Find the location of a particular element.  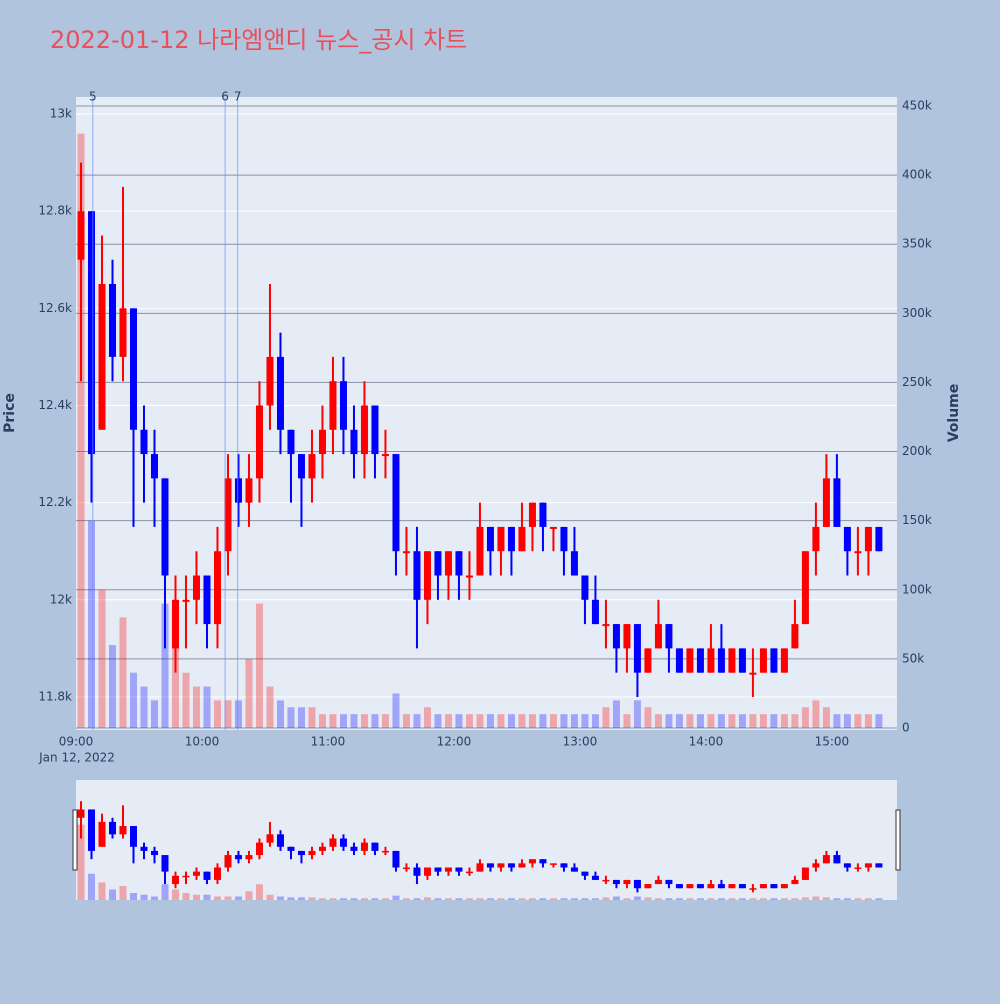

y-tick-label: 11.8k is located at coordinates (55, 696).